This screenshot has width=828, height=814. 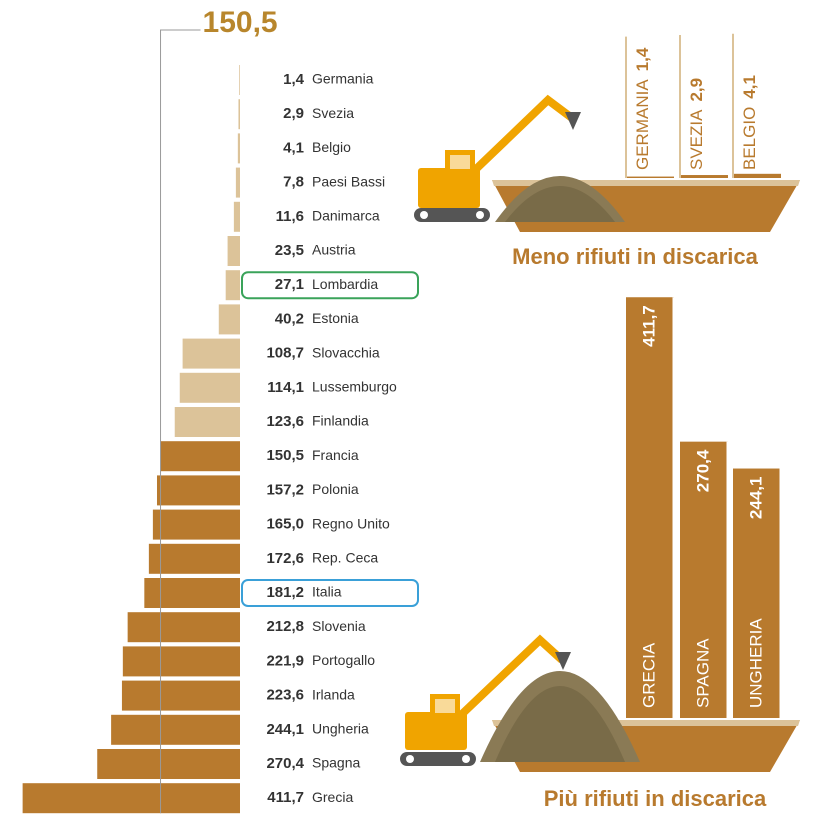 What do you see at coordinates (346, 352) in the screenshot?
I see `category-label: Slovacchia` at bounding box center [346, 352].